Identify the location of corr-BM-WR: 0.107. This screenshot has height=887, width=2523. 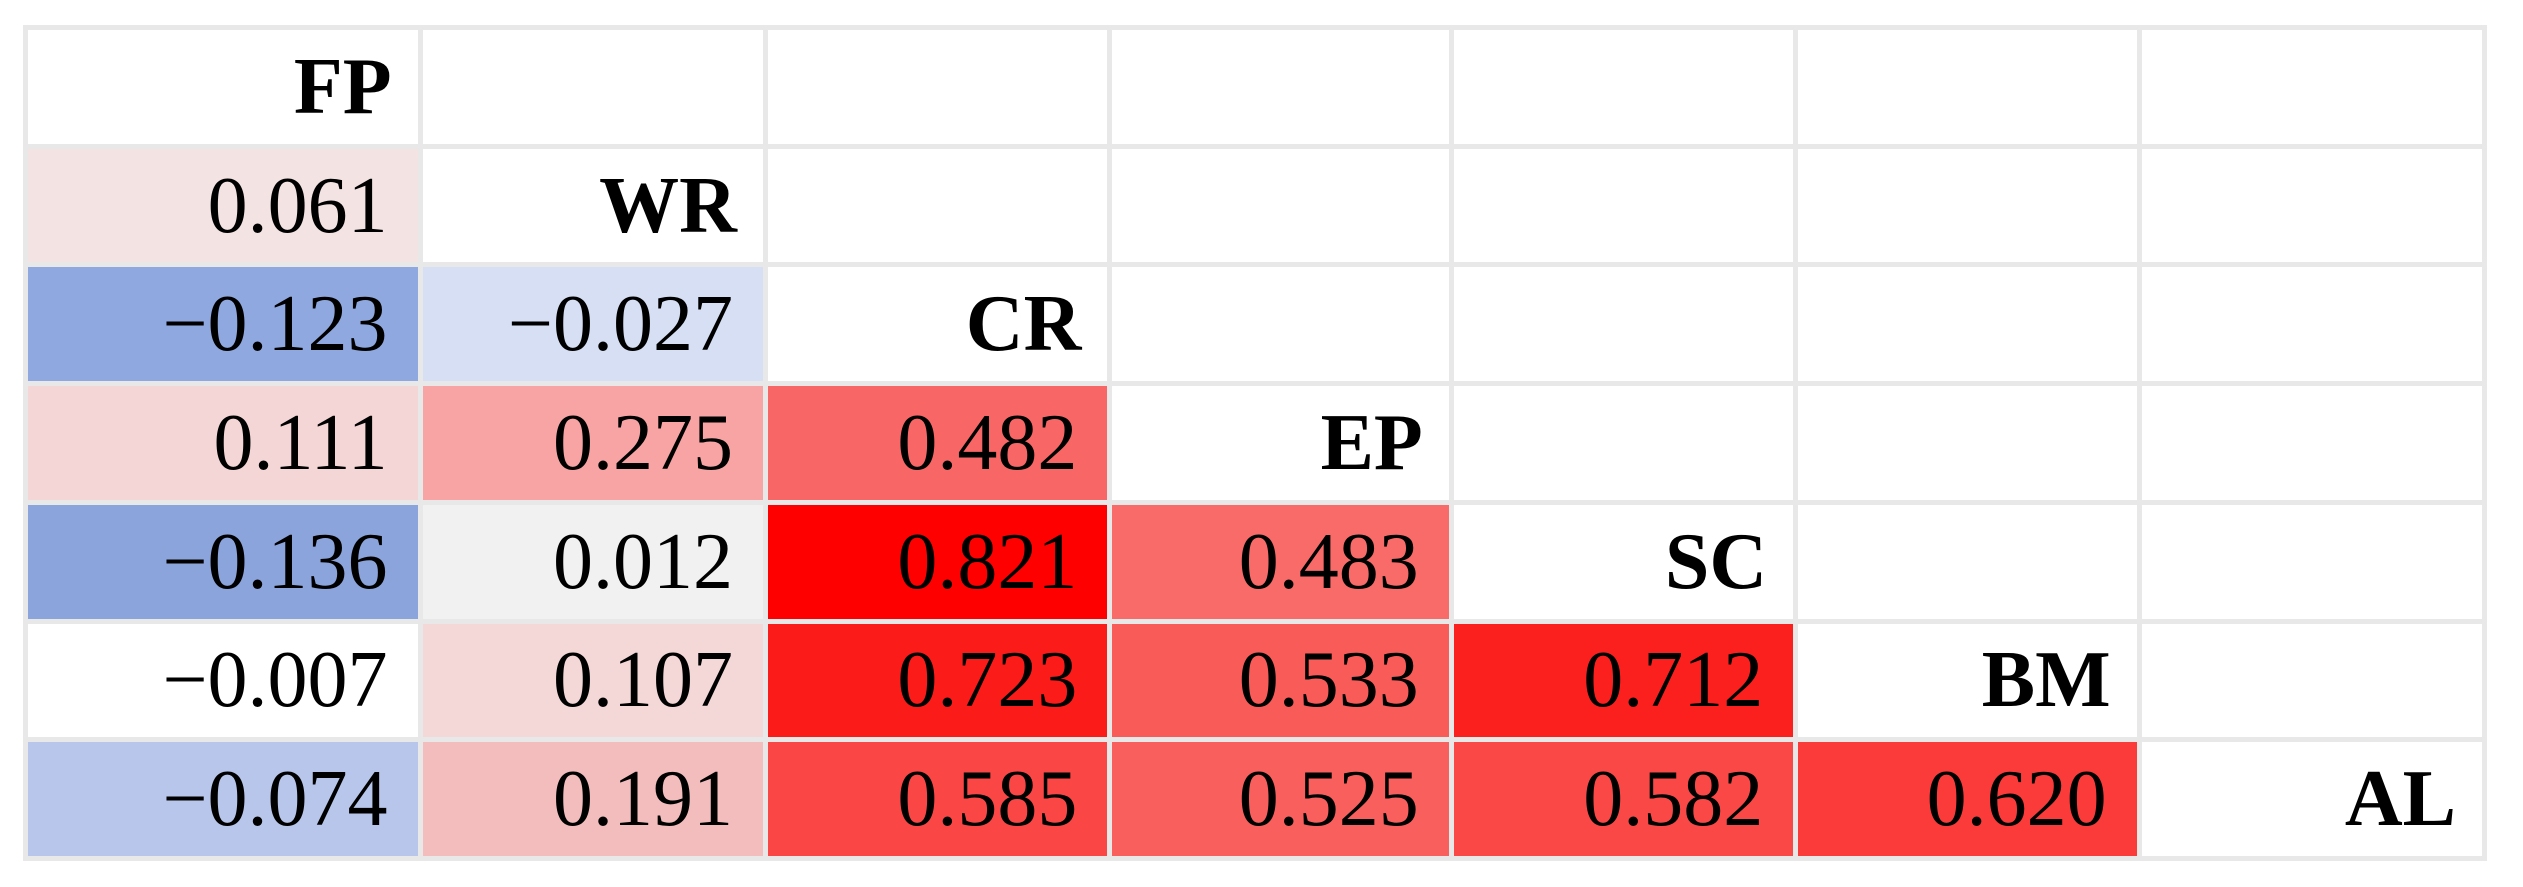
(592, 680).